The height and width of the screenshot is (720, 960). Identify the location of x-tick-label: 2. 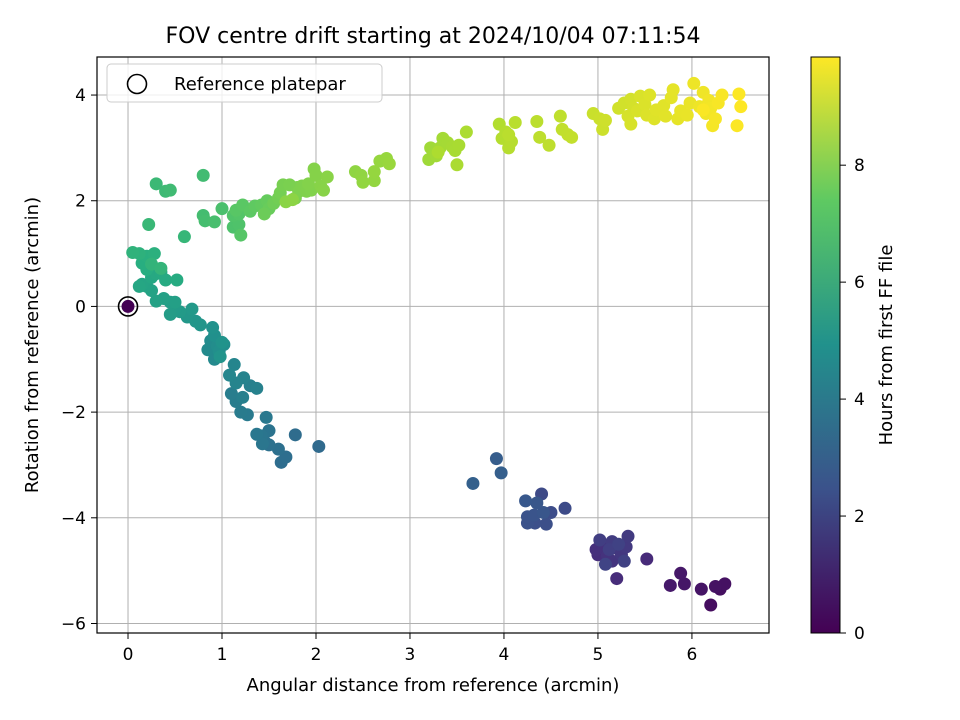
(316, 655).